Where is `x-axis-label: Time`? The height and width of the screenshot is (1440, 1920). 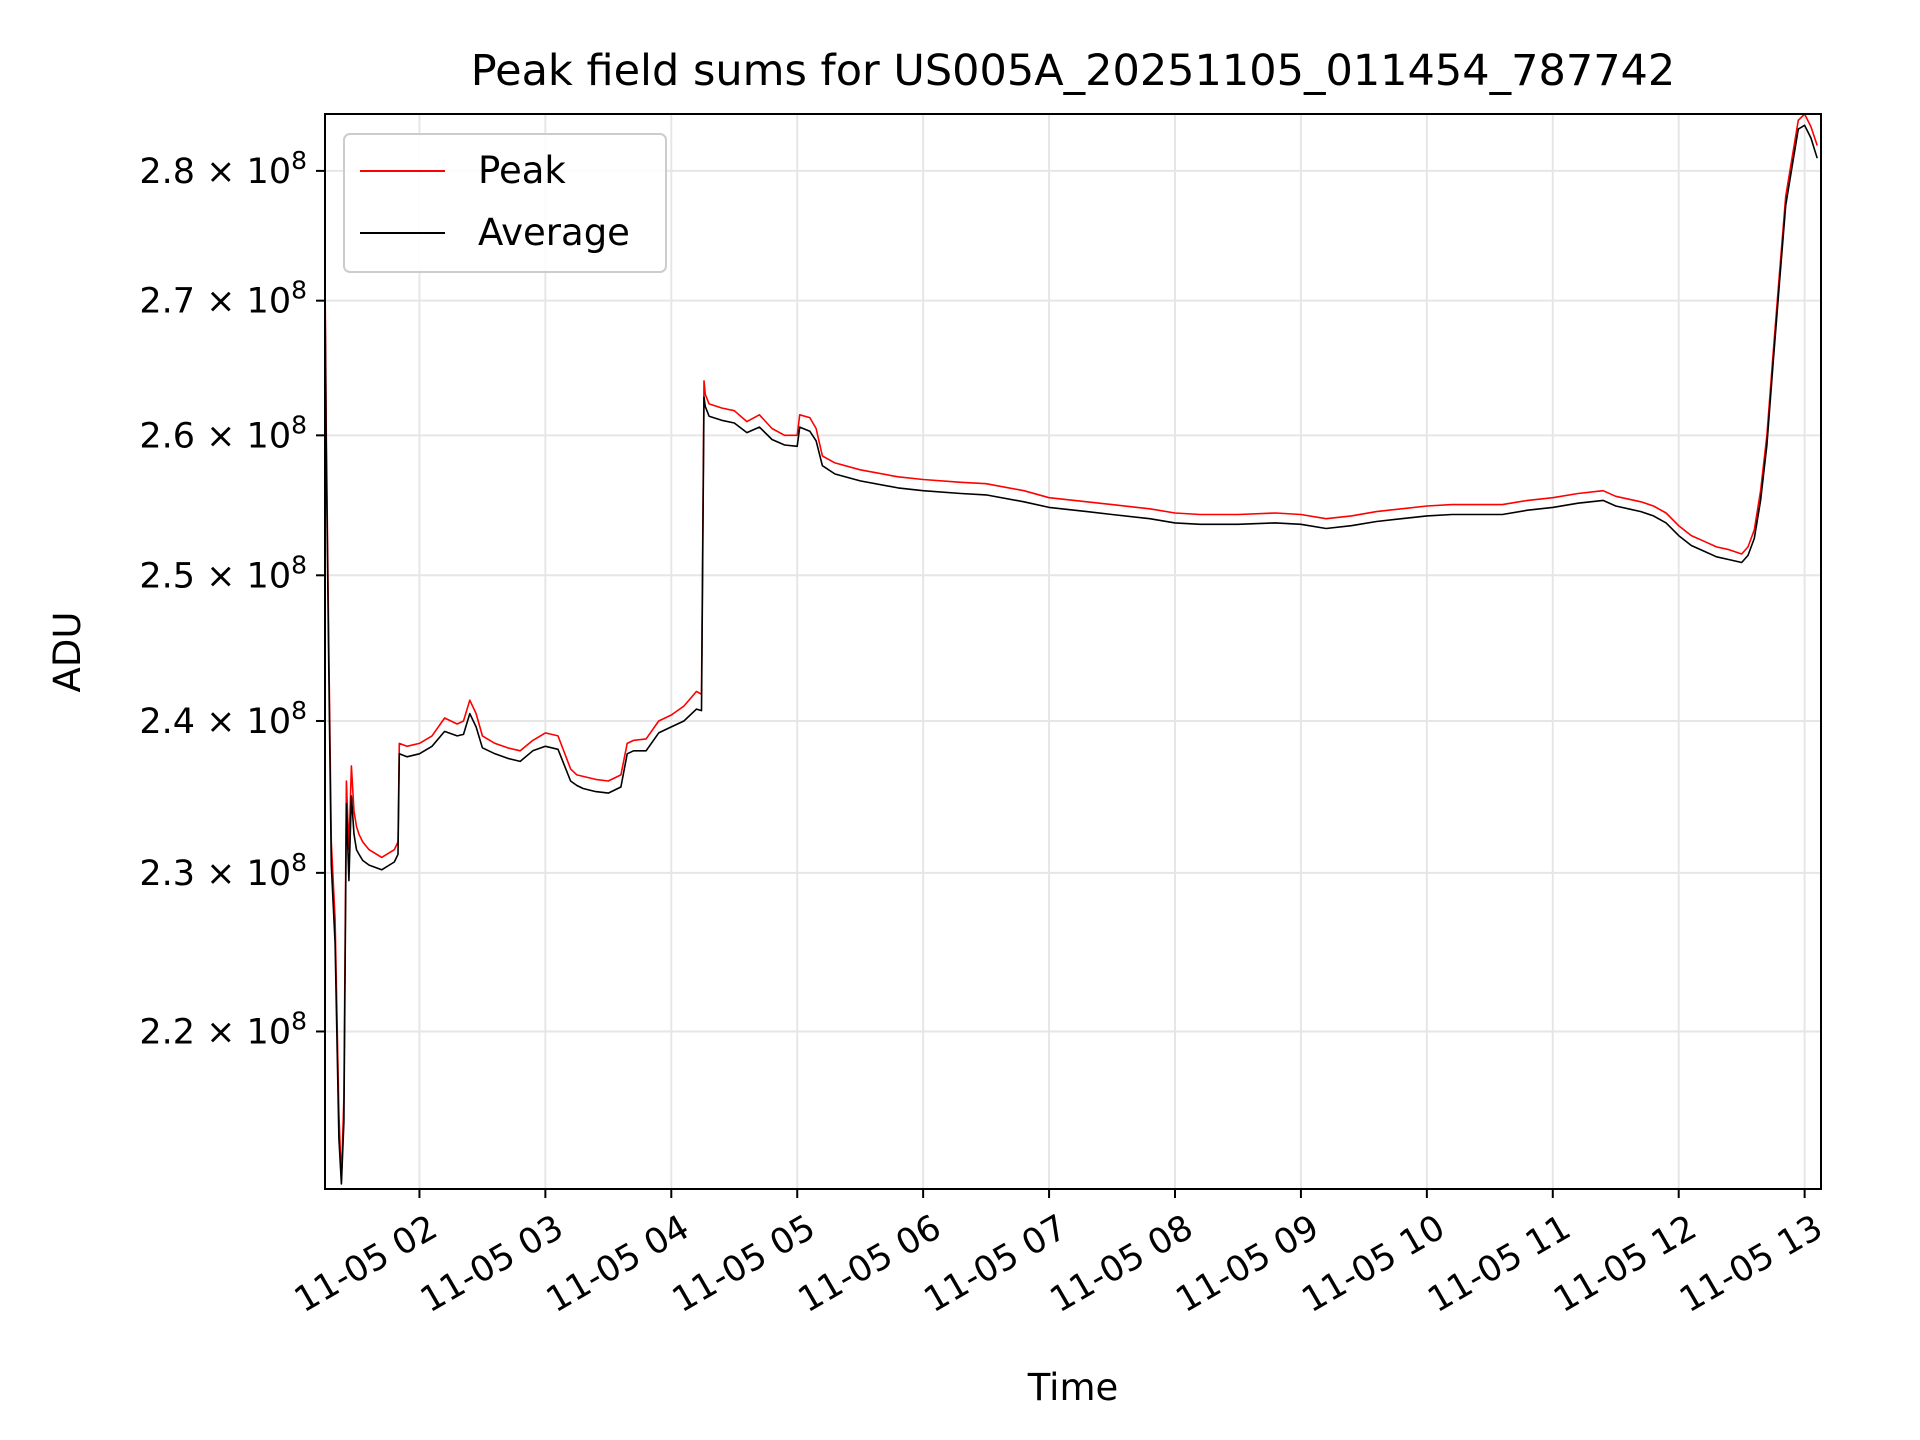
x-axis-label: Time is located at coordinates (1073, 1387).